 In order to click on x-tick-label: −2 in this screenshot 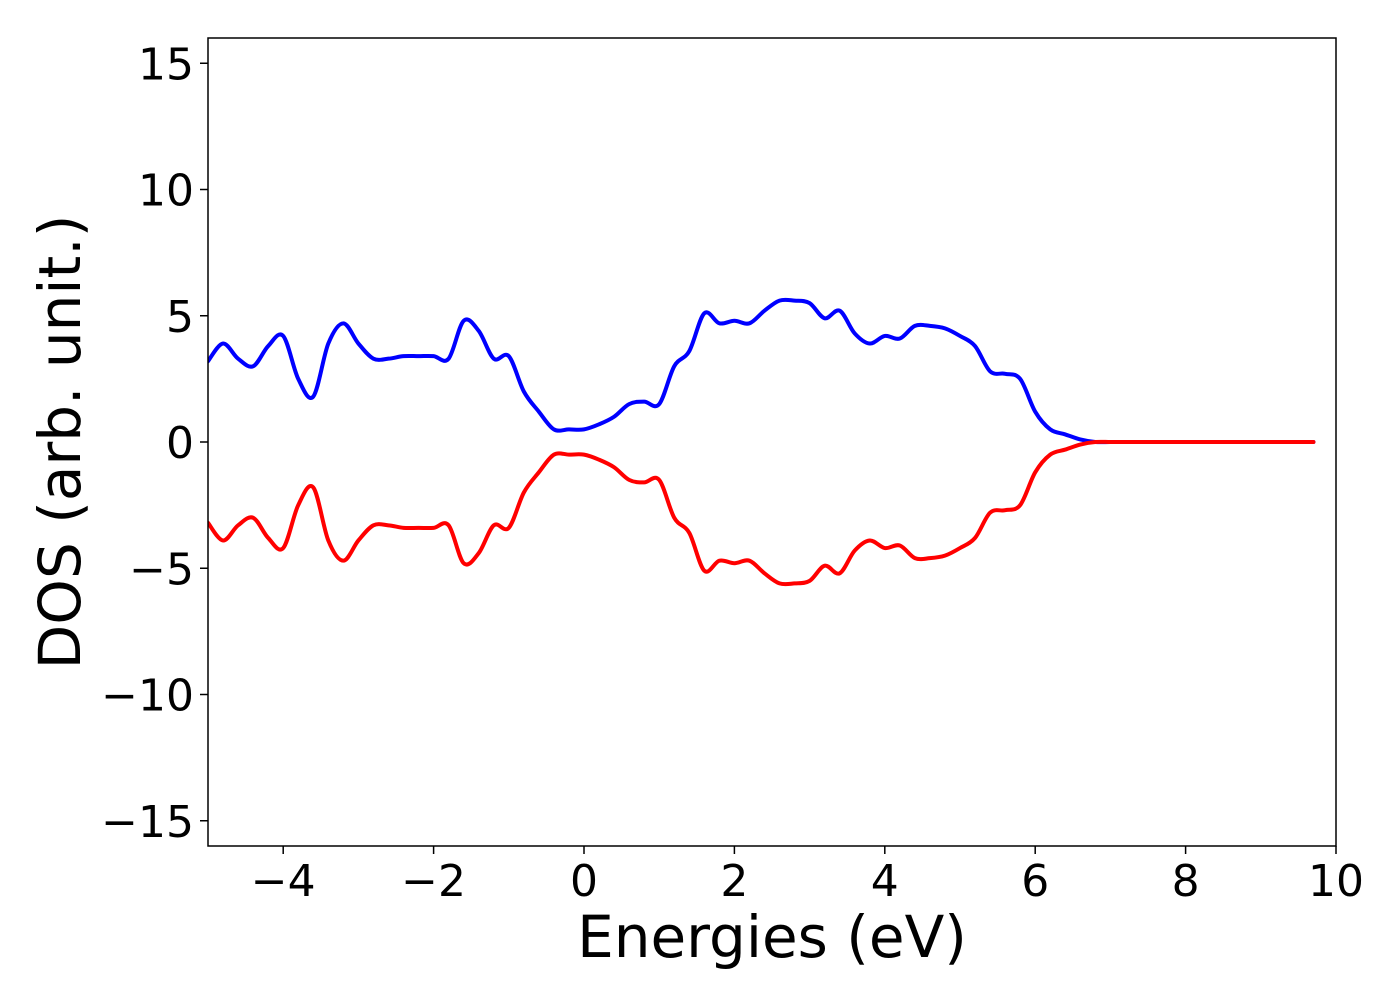, I will do `click(433, 881)`.